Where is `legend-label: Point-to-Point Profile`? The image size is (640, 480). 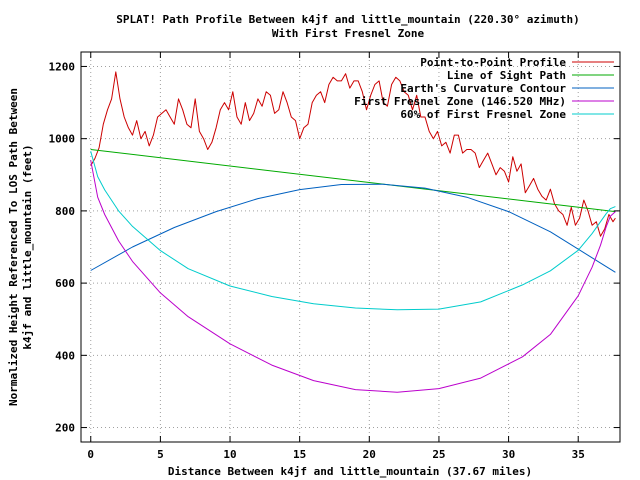 legend-label: Point-to-Point Profile is located at coordinates (493, 62).